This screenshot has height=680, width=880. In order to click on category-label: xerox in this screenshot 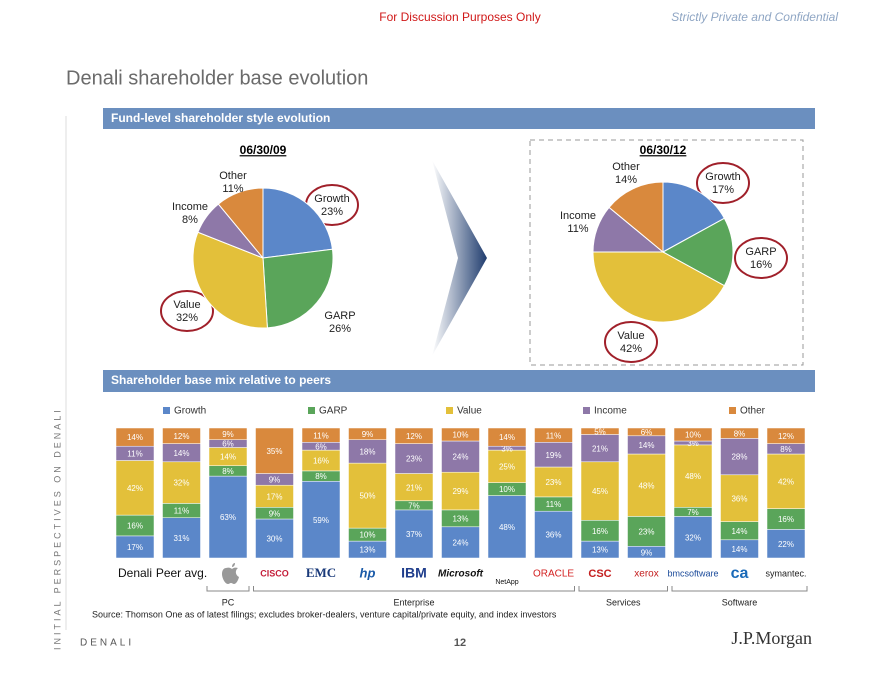, I will do `click(646, 574)`.